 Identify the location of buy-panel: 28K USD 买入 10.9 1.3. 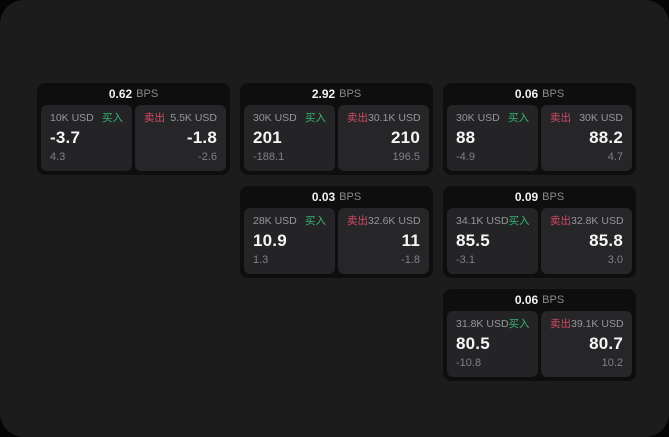
(289, 241).